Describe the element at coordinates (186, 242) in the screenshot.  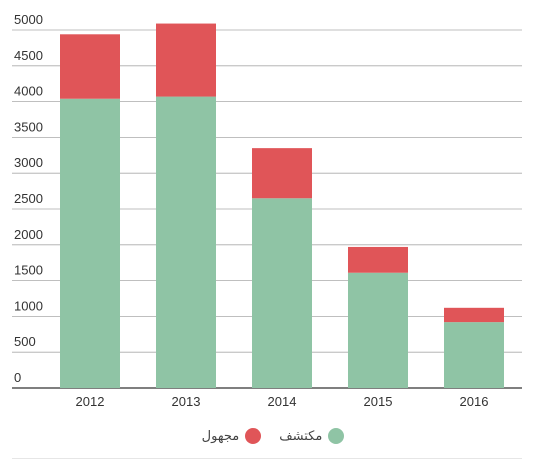
I see `bar-2013-discovered` at that location.